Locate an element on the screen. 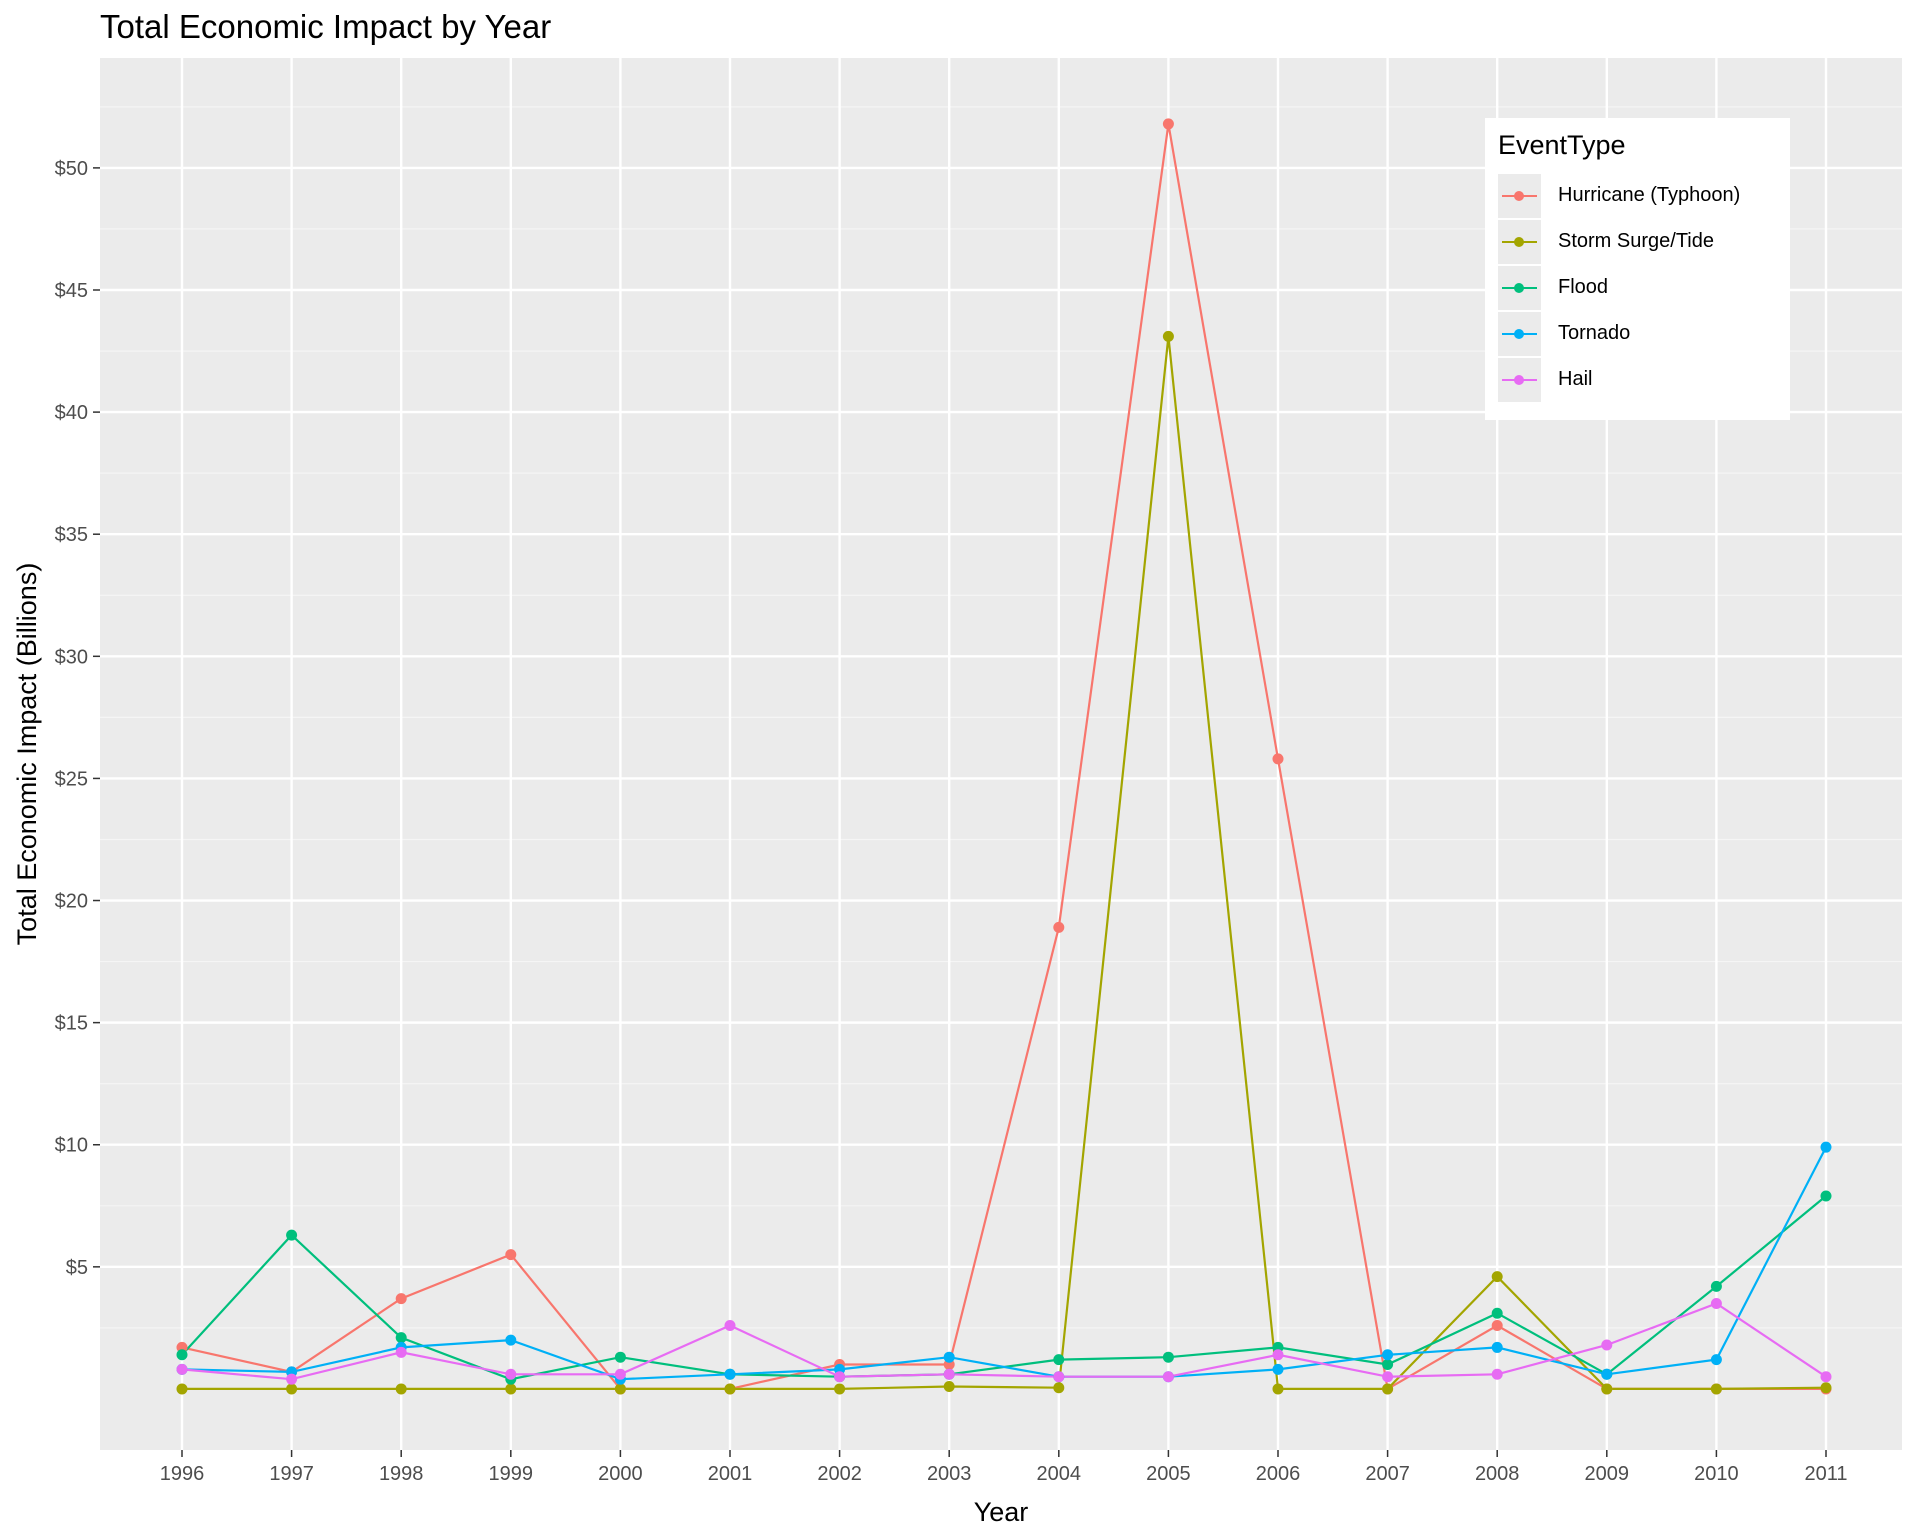  chart-title: Total Economic Impact by Year is located at coordinates (326, 26).